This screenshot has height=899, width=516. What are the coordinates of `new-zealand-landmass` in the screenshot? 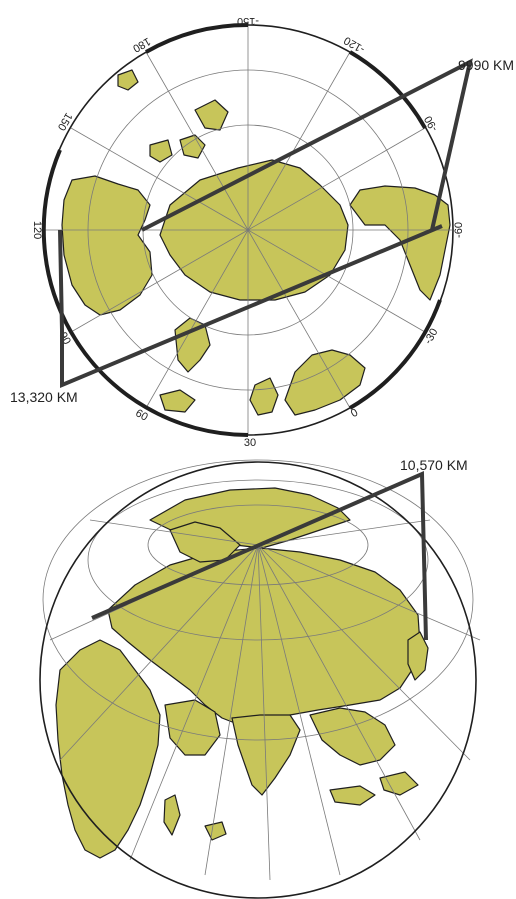 It's located at (211, 115).